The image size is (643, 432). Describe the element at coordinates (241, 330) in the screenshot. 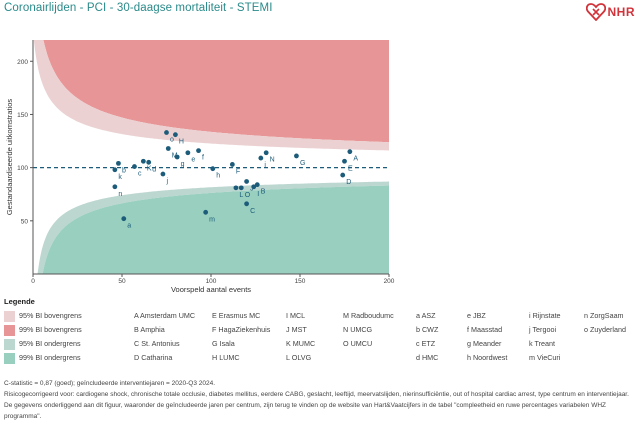

I see `legend-hospital-item: F HagaZiekenhuis` at that location.